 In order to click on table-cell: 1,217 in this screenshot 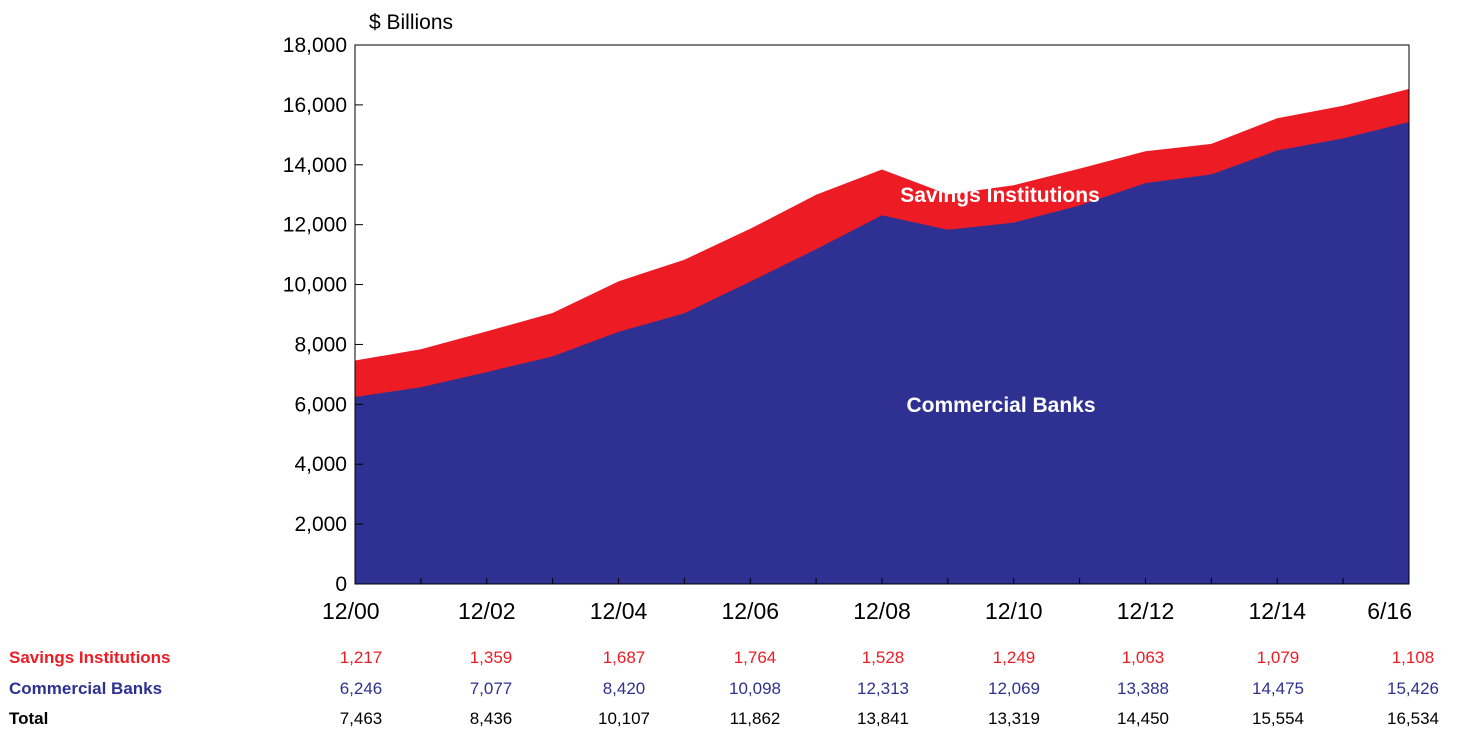, I will do `click(361, 657)`.